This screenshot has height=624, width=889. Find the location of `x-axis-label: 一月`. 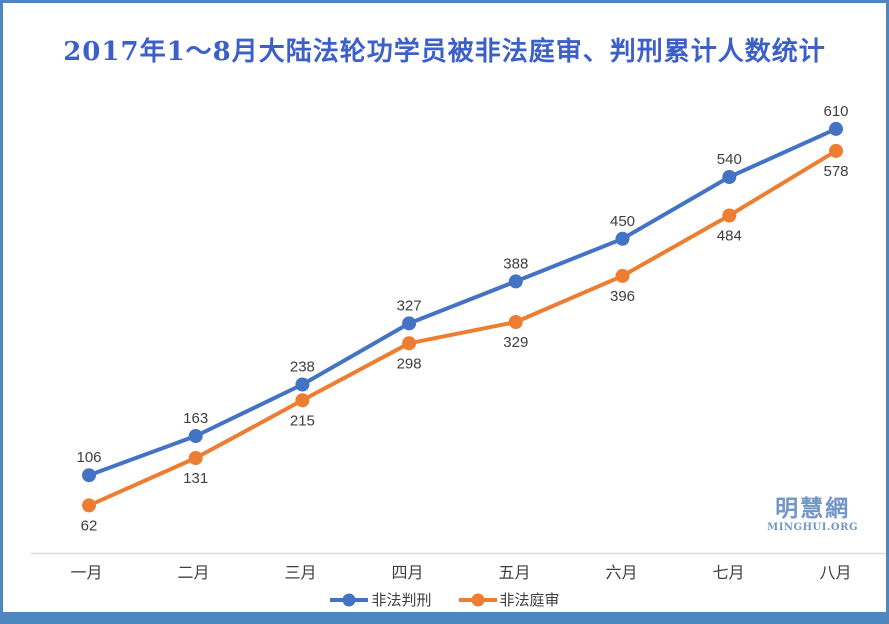

x-axis-label: 一月 is located at coordinates (86, 573).